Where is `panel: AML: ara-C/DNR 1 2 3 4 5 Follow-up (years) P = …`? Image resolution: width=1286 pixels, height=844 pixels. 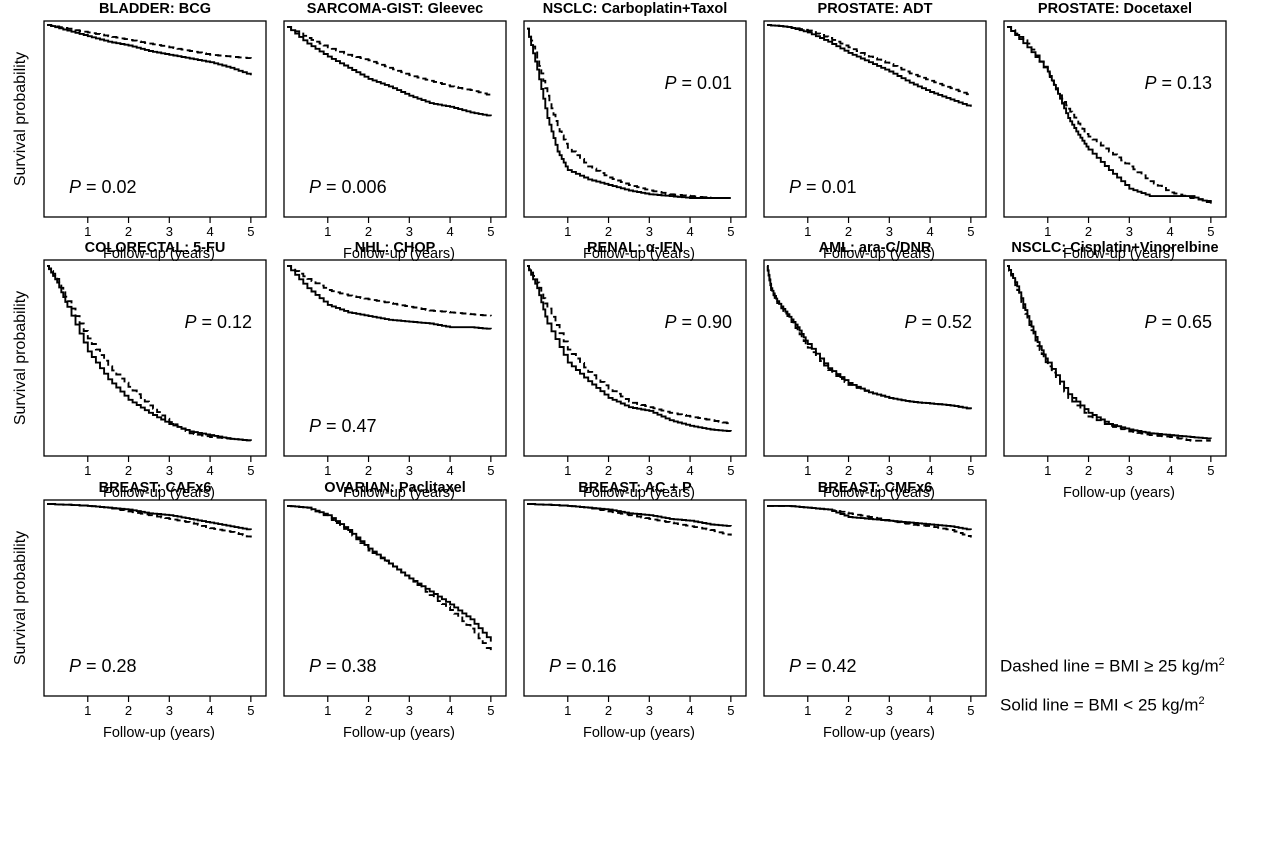
panel: AML: ara-C/DNR 1 2 3 4 5 Follow-up (years) P = … is located at coordinates (875, 370).